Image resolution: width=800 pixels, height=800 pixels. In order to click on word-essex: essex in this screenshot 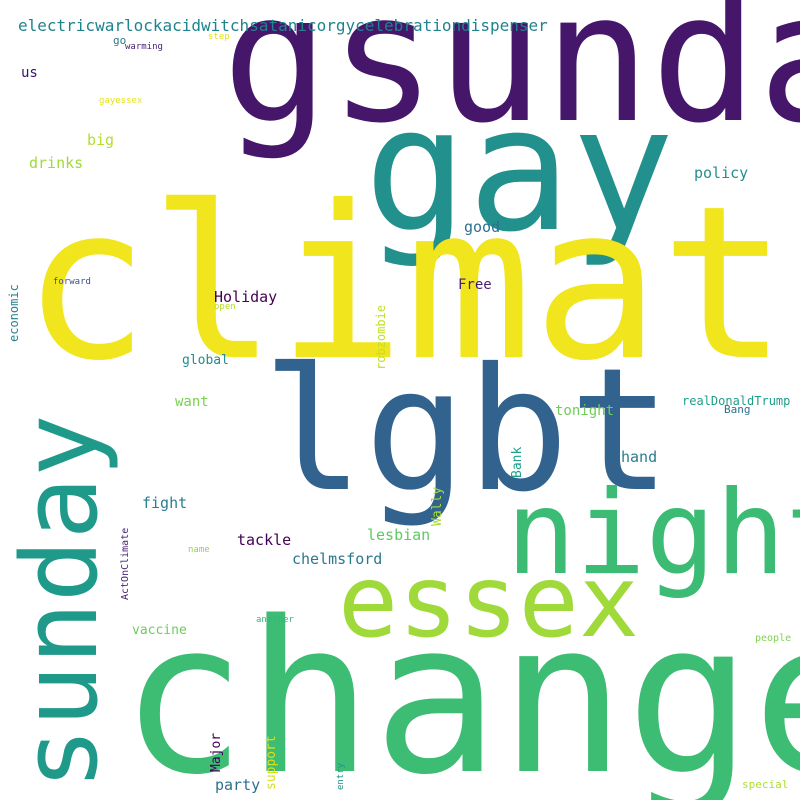, I will do `click(489, 601)`.